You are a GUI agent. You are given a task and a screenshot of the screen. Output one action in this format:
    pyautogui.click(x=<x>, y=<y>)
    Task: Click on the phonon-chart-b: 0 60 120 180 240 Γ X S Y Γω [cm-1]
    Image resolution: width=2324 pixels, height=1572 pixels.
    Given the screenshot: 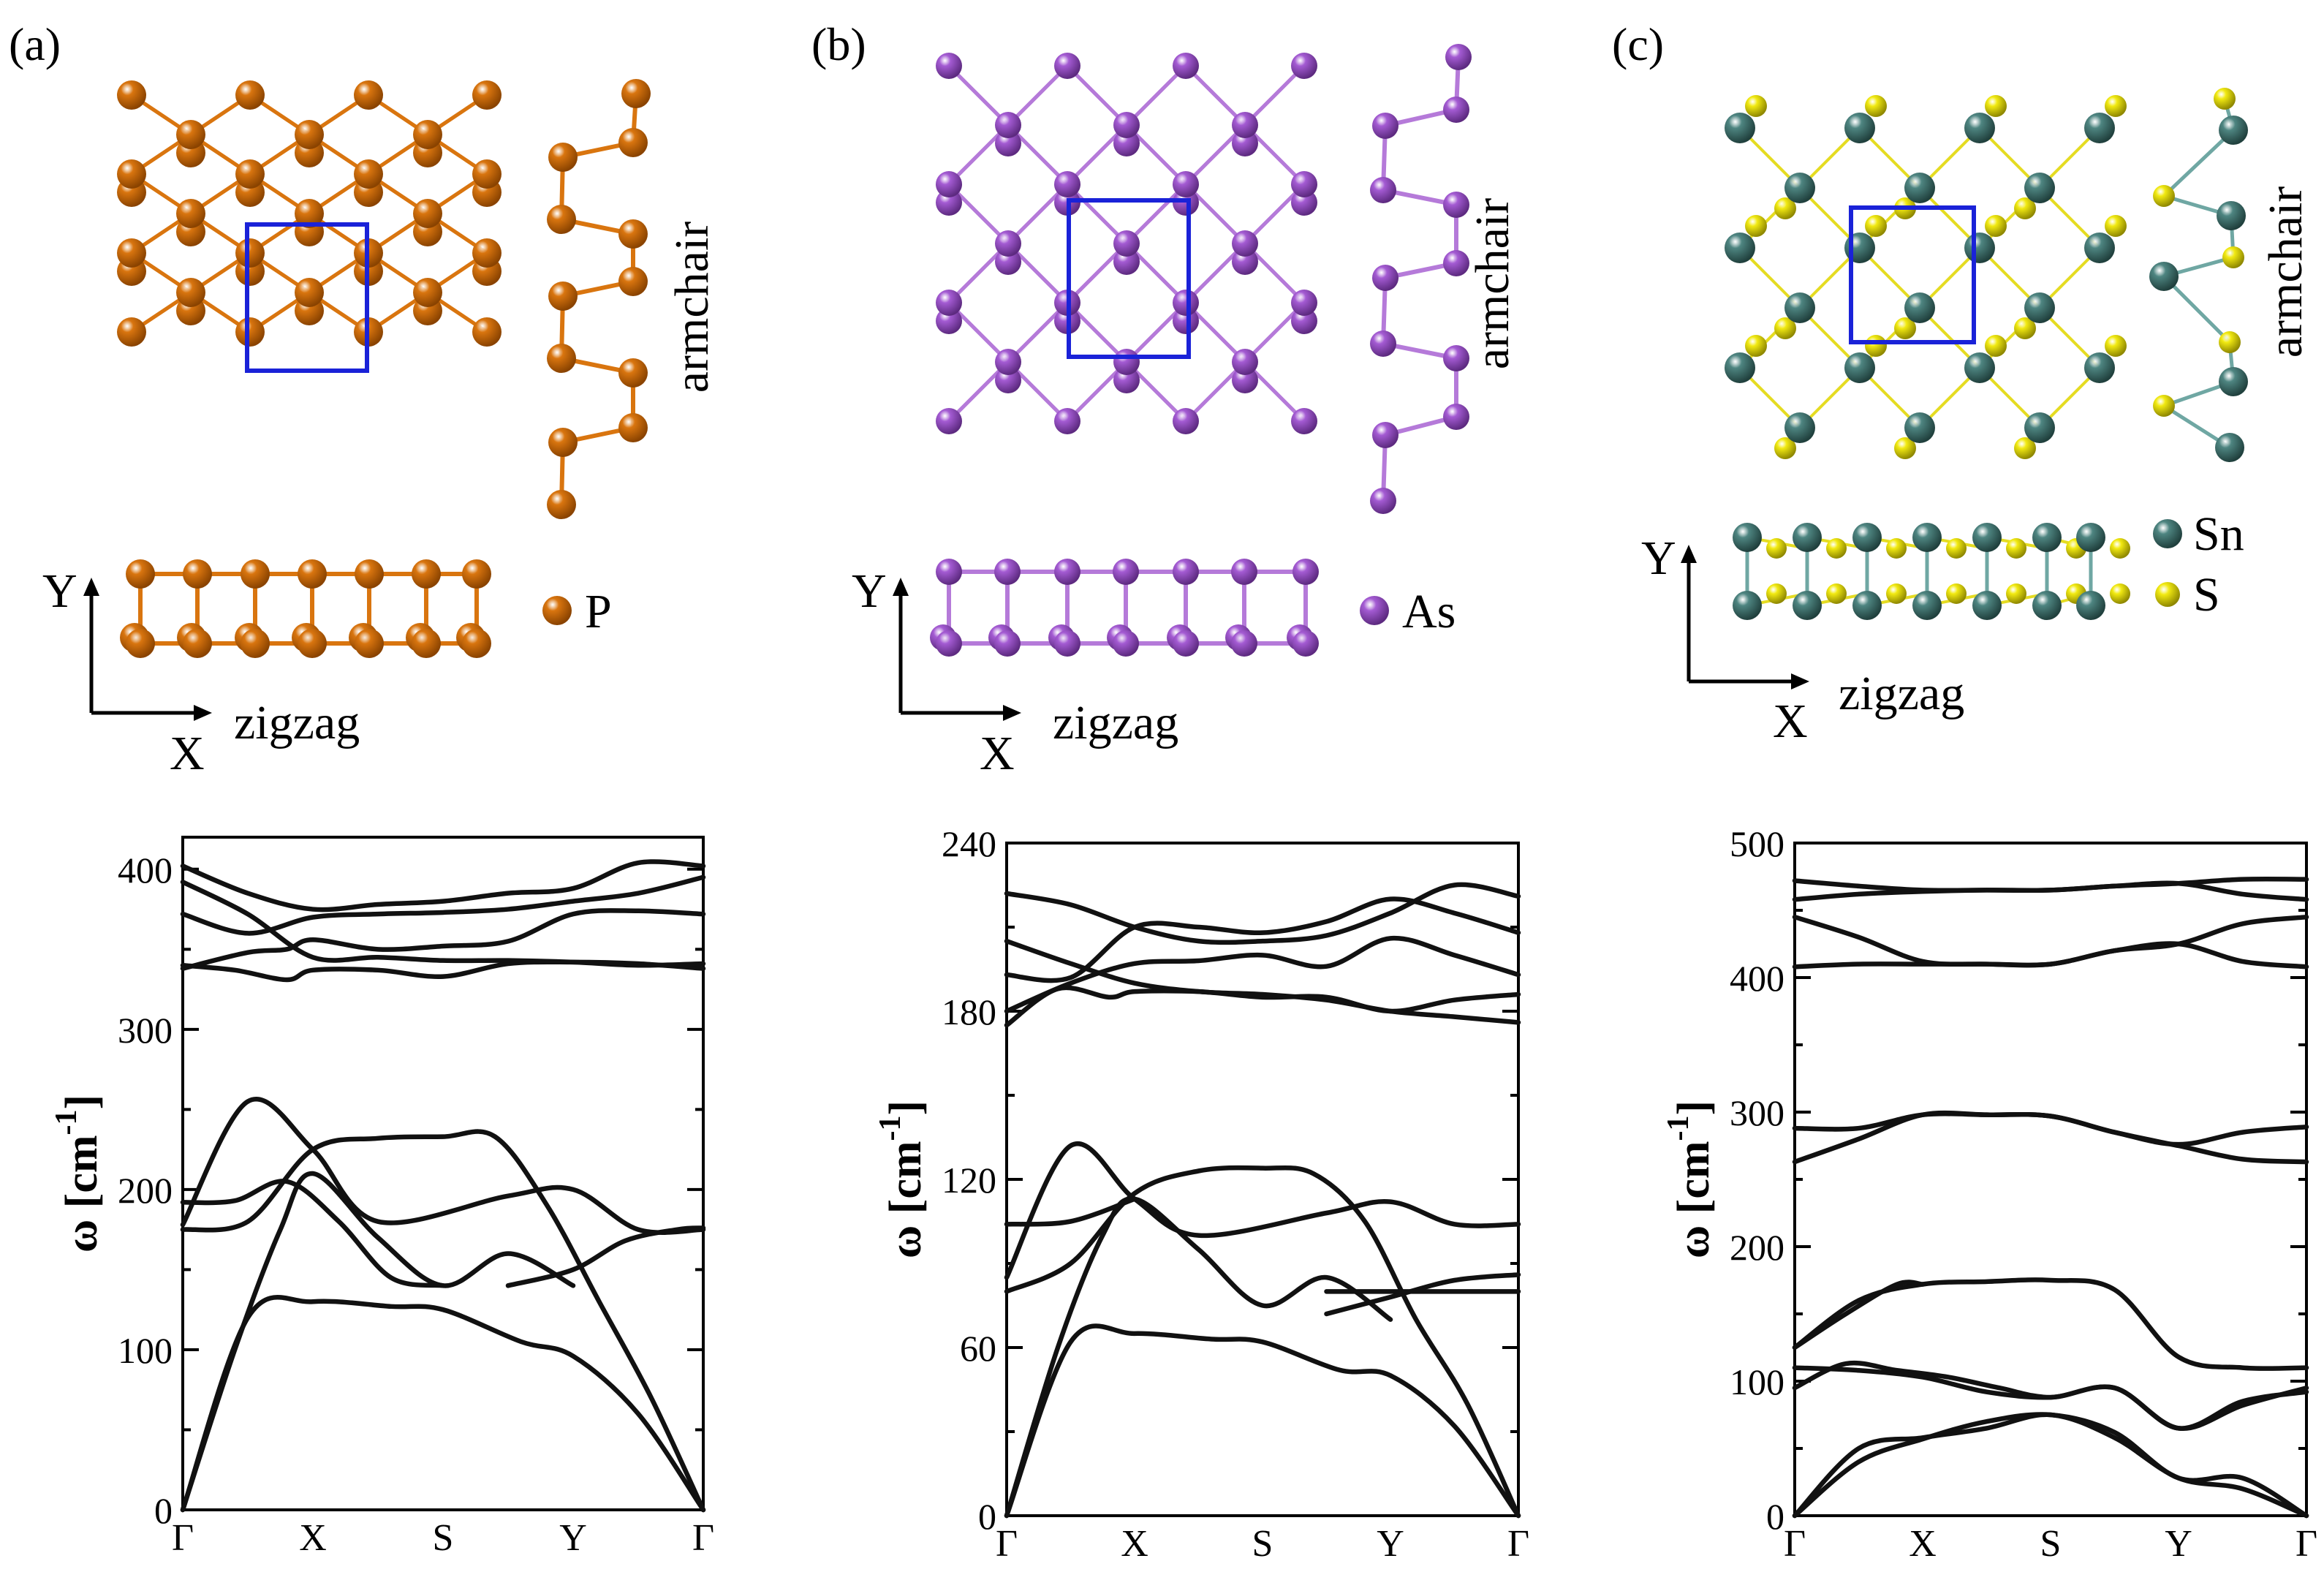 What is the action you would take?
    pyautogui.click(x=1201, y=1194)
    